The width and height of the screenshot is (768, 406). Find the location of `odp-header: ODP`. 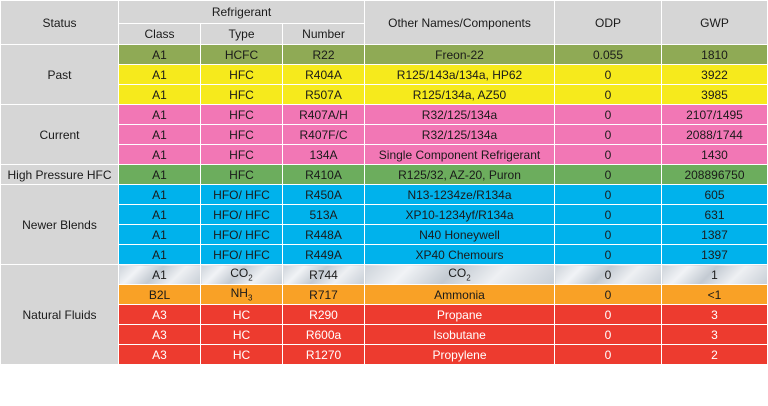

odp-header: ODP is located at coordinates (608, 22).